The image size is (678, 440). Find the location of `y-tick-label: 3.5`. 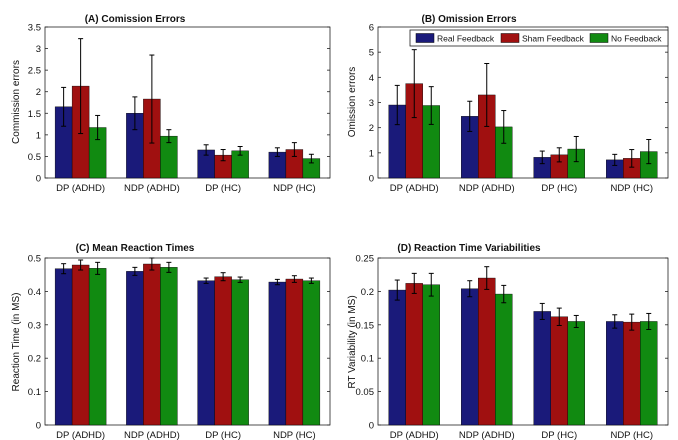

y-tick-label: 3.5 is located at coordinates (34, 28).